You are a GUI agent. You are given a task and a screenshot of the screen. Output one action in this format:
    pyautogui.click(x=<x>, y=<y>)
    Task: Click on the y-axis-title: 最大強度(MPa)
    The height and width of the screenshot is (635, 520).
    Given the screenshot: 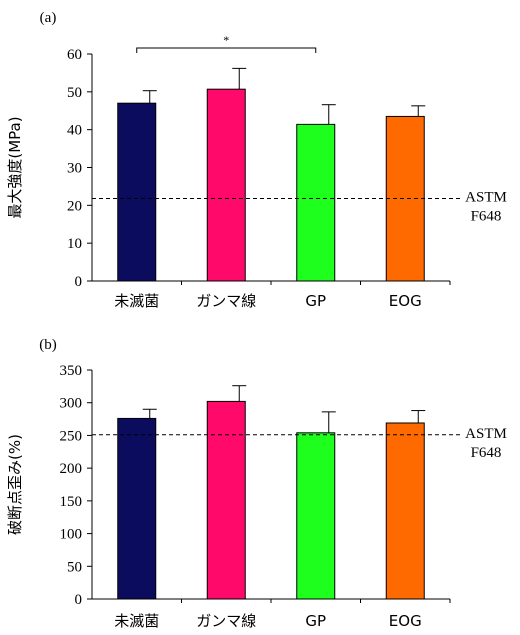 What is the action you would take?
    pyautogui.click(x=15, y=167)
    